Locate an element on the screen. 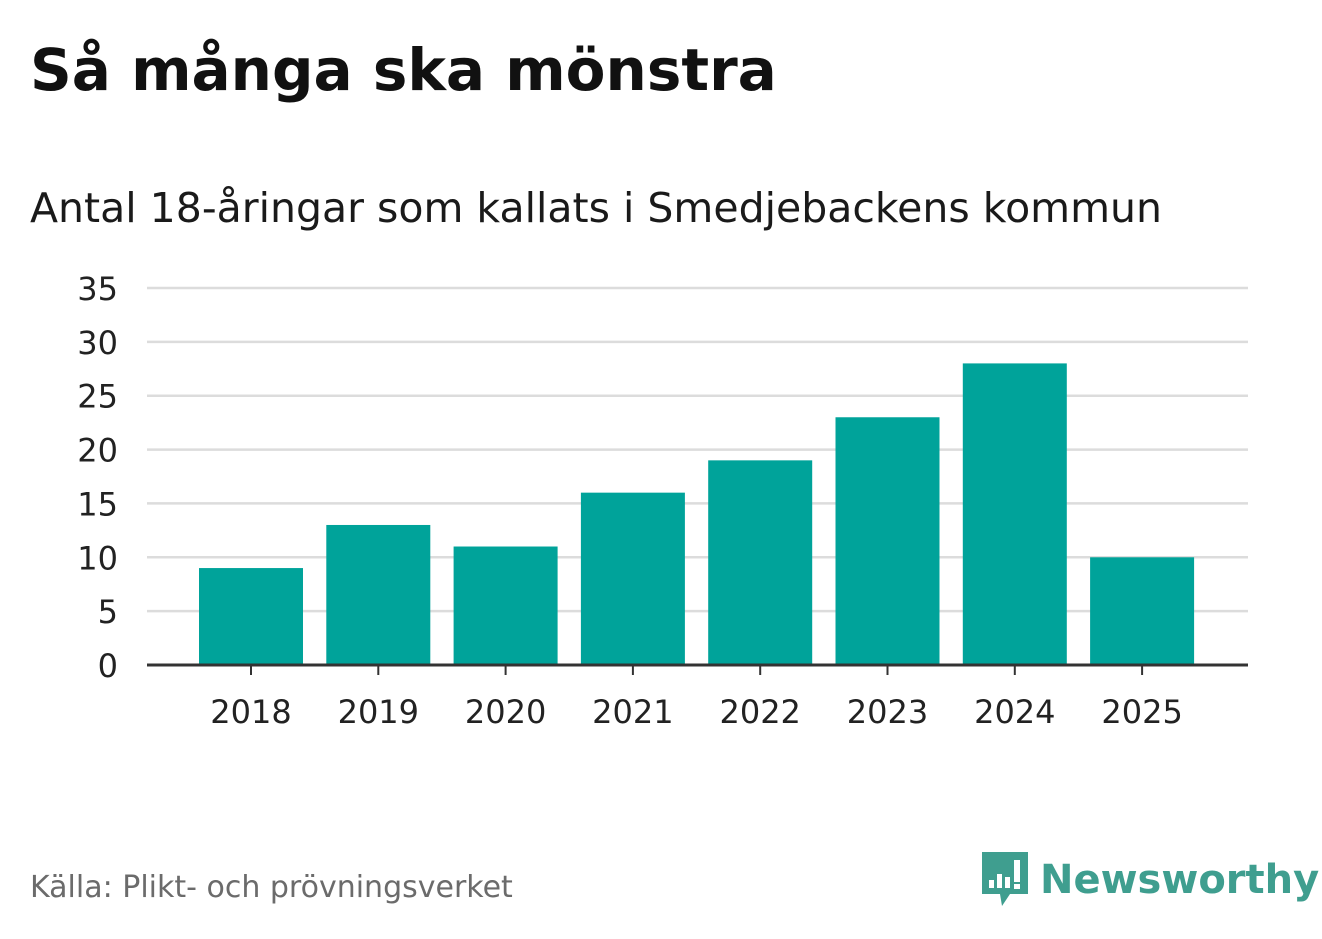 This screenshot has width=1322, height=939. x-tick-label-2021: 2021 is located at coordinates (632, 712).